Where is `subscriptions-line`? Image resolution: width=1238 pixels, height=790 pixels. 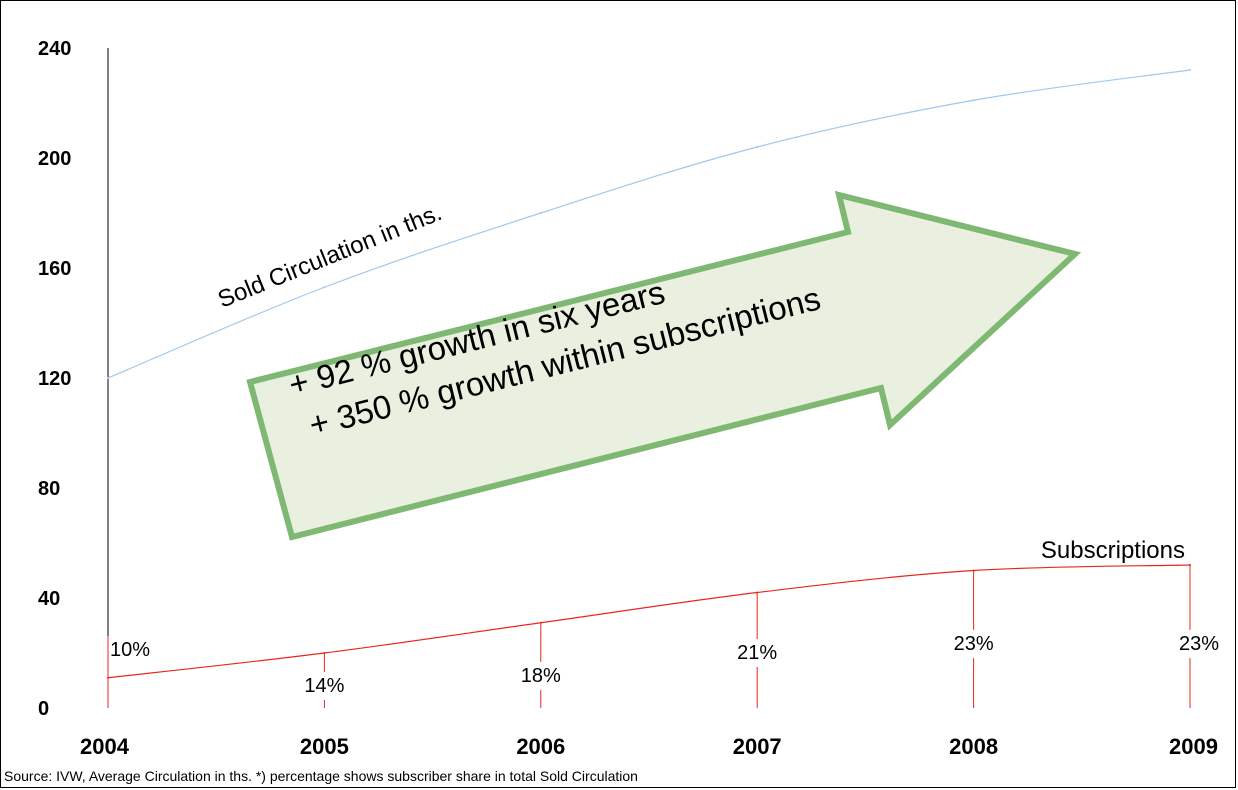 subscriptions-line is located at coordinates (649, 621).